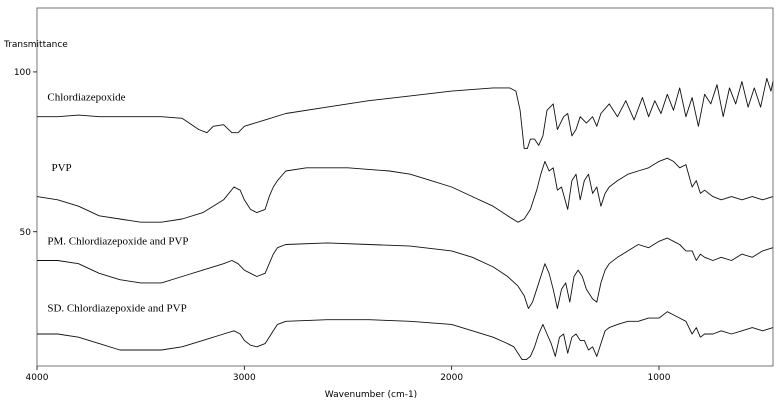  I want to click on series-label-1: PVP, so click(62, 168).